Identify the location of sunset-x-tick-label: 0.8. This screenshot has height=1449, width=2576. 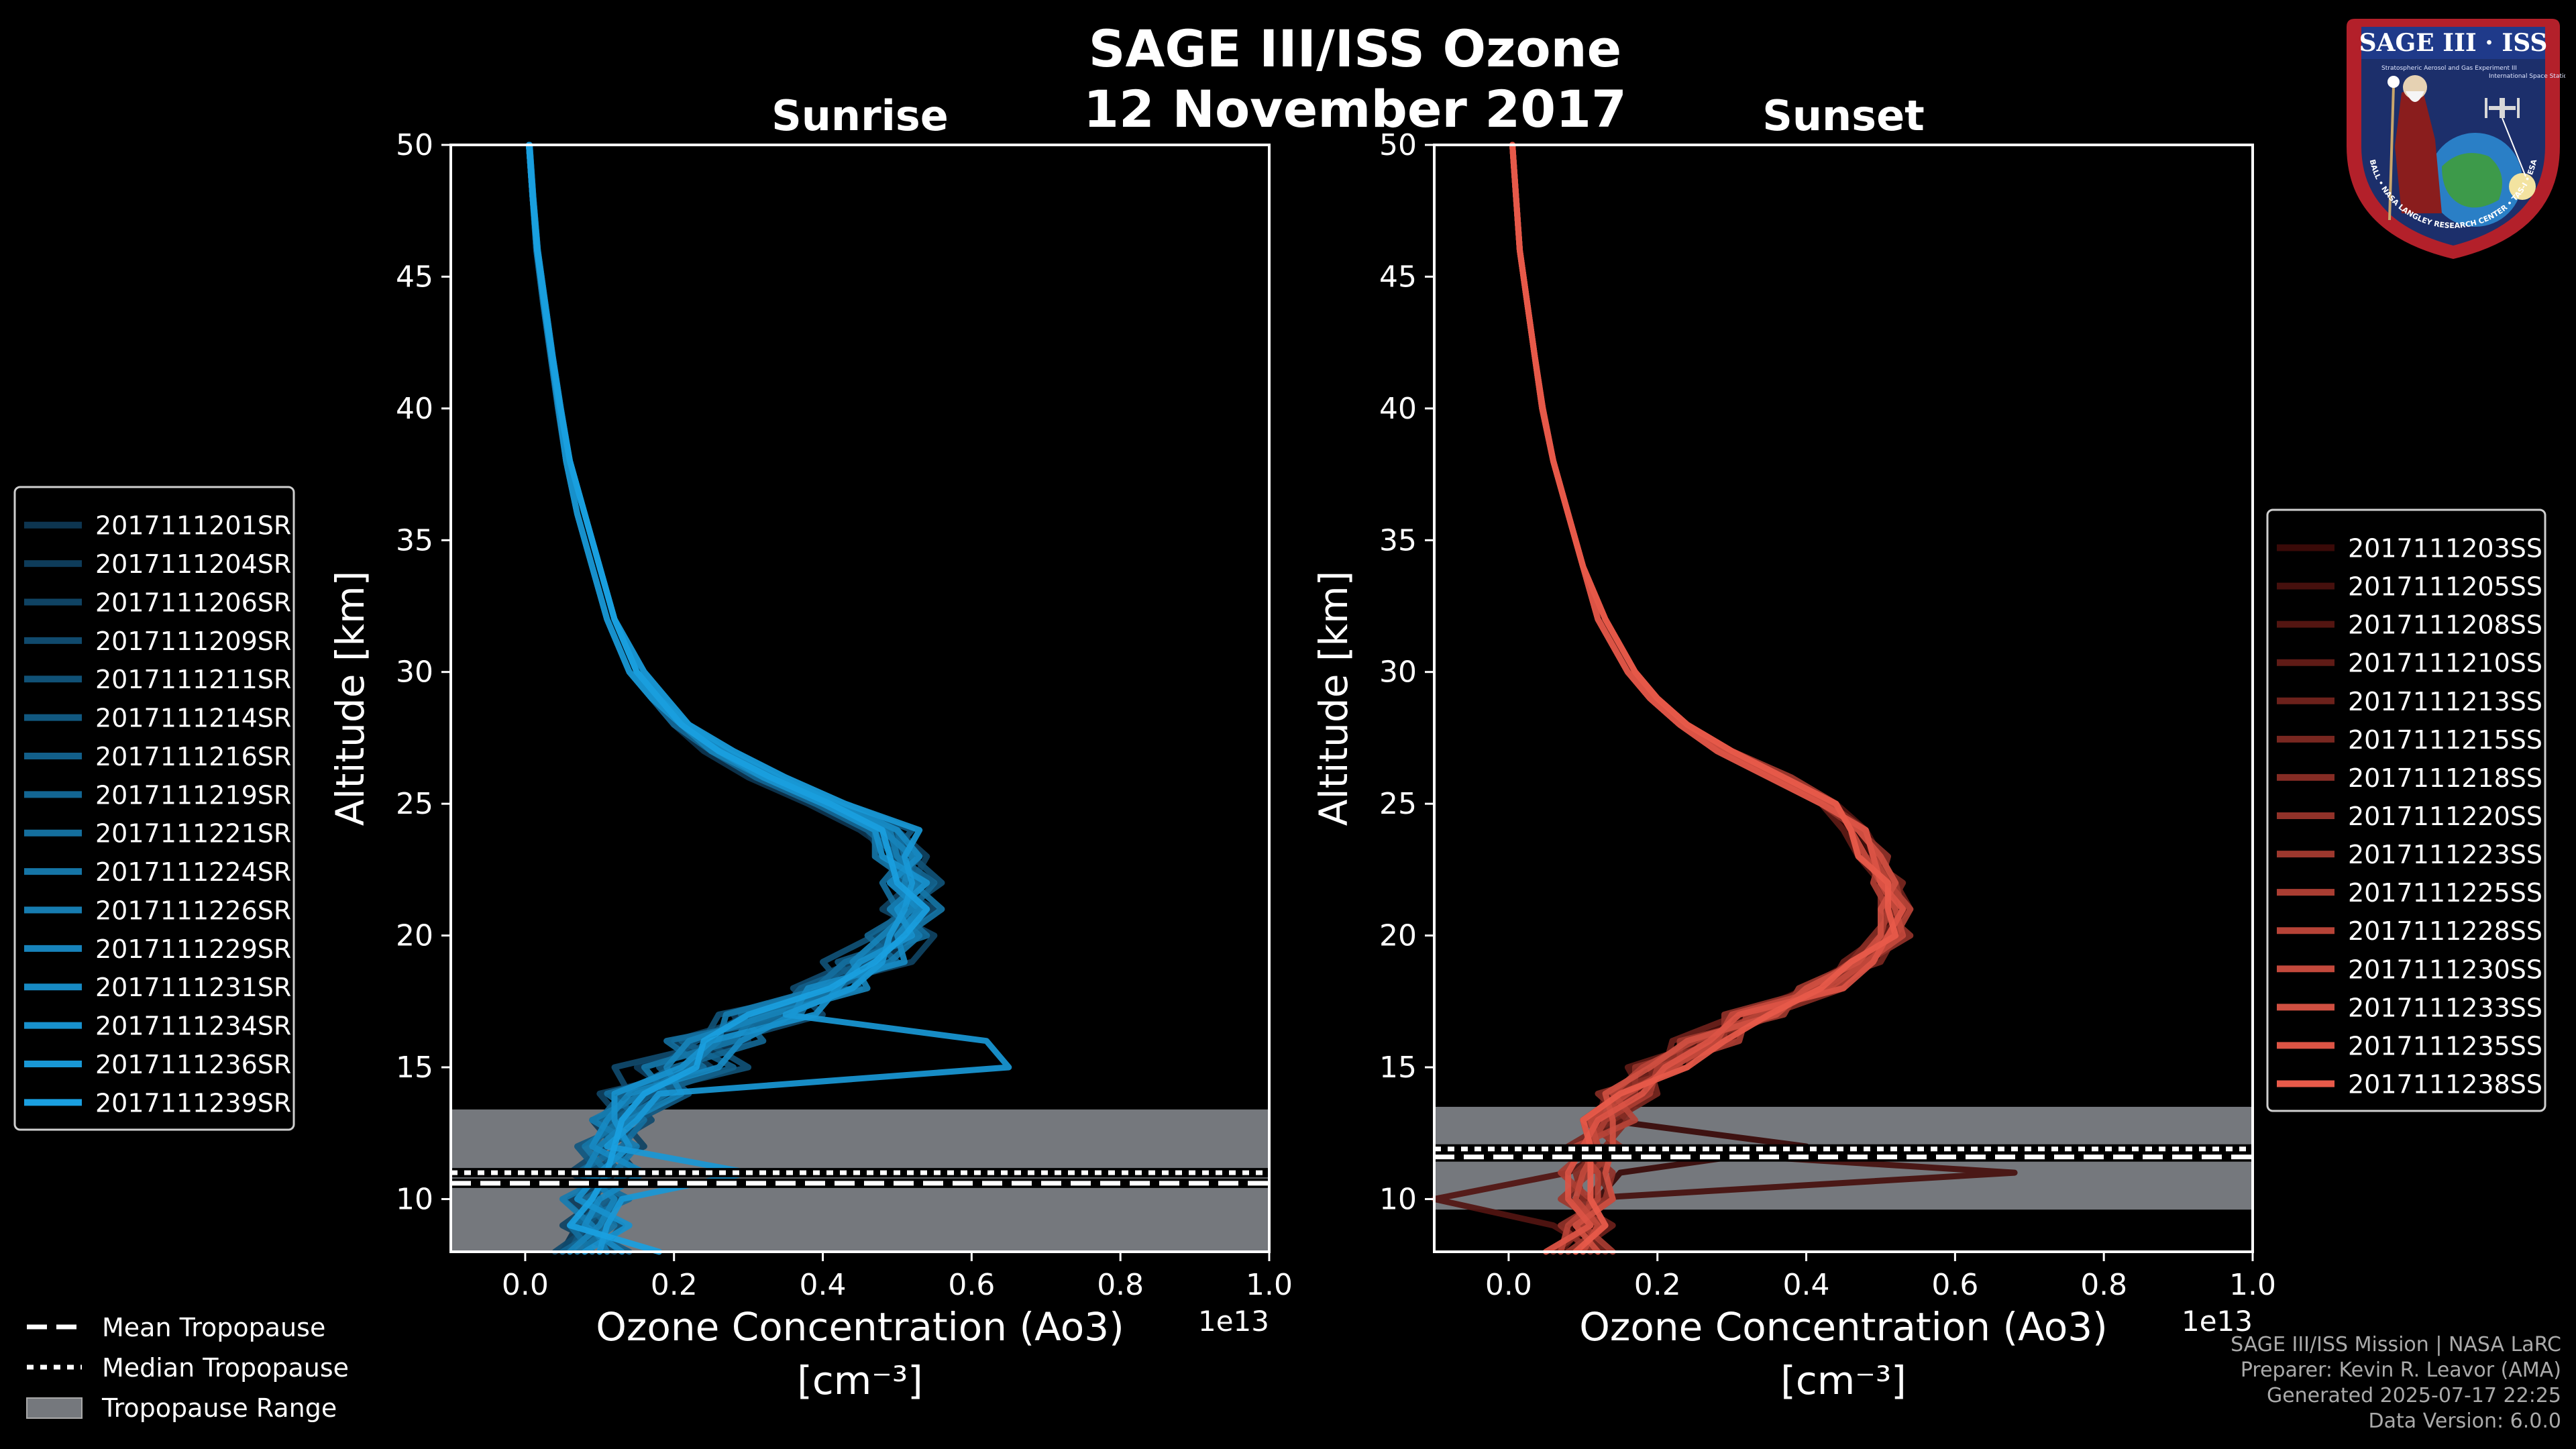
(2103, 1285).